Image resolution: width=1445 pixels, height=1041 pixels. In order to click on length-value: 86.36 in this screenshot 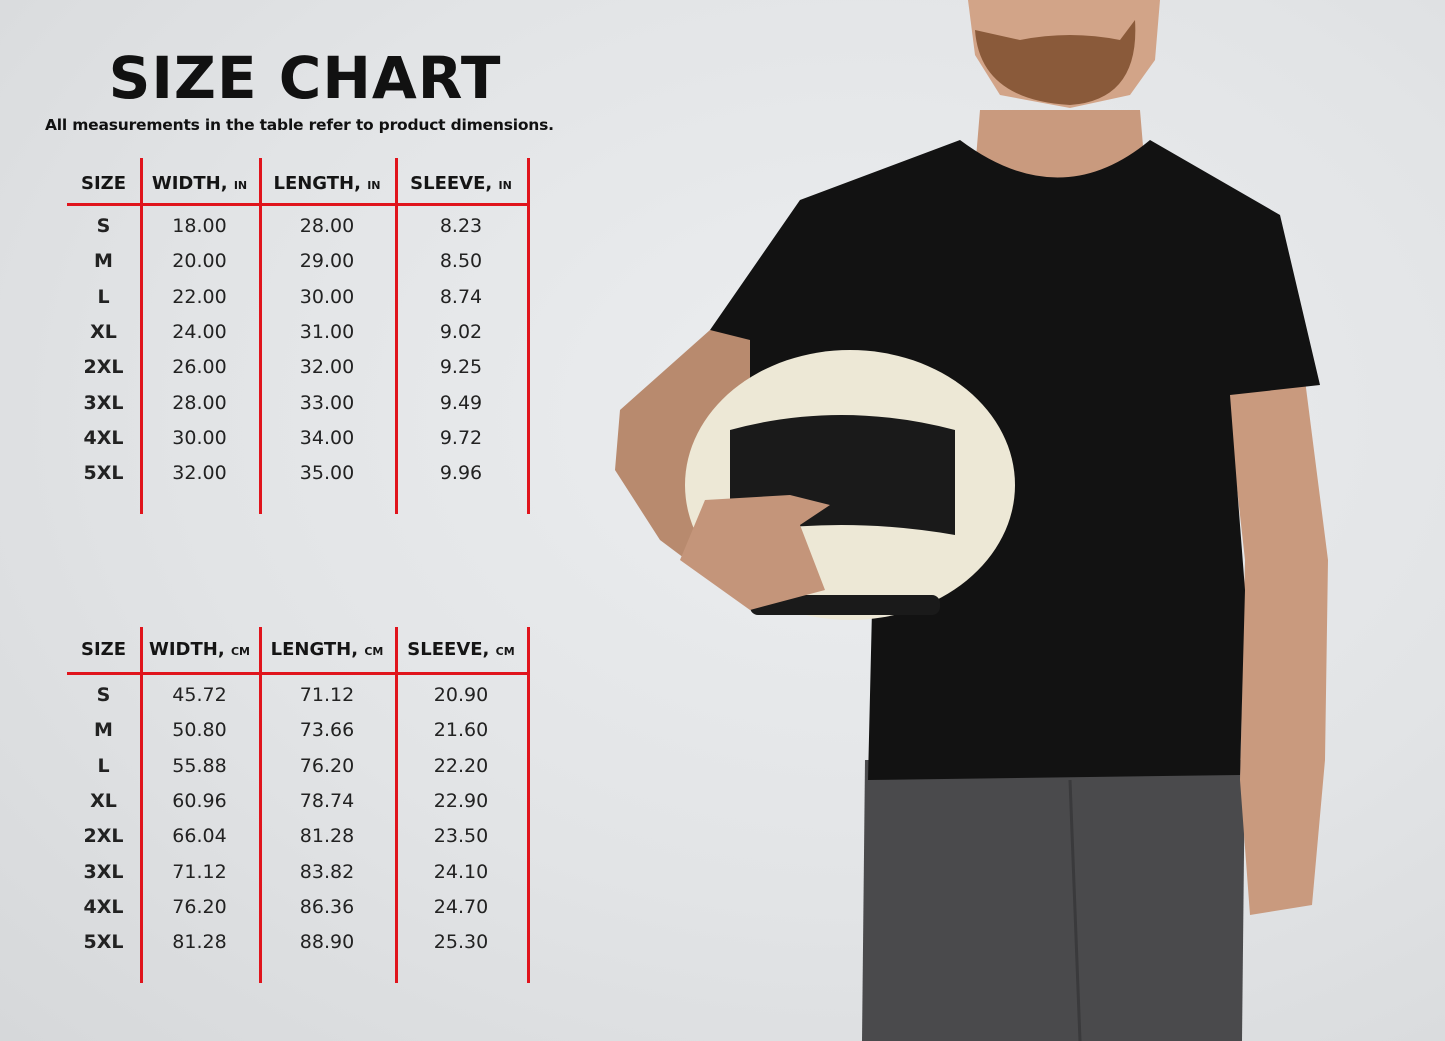, I will do `click(327, 906)`.